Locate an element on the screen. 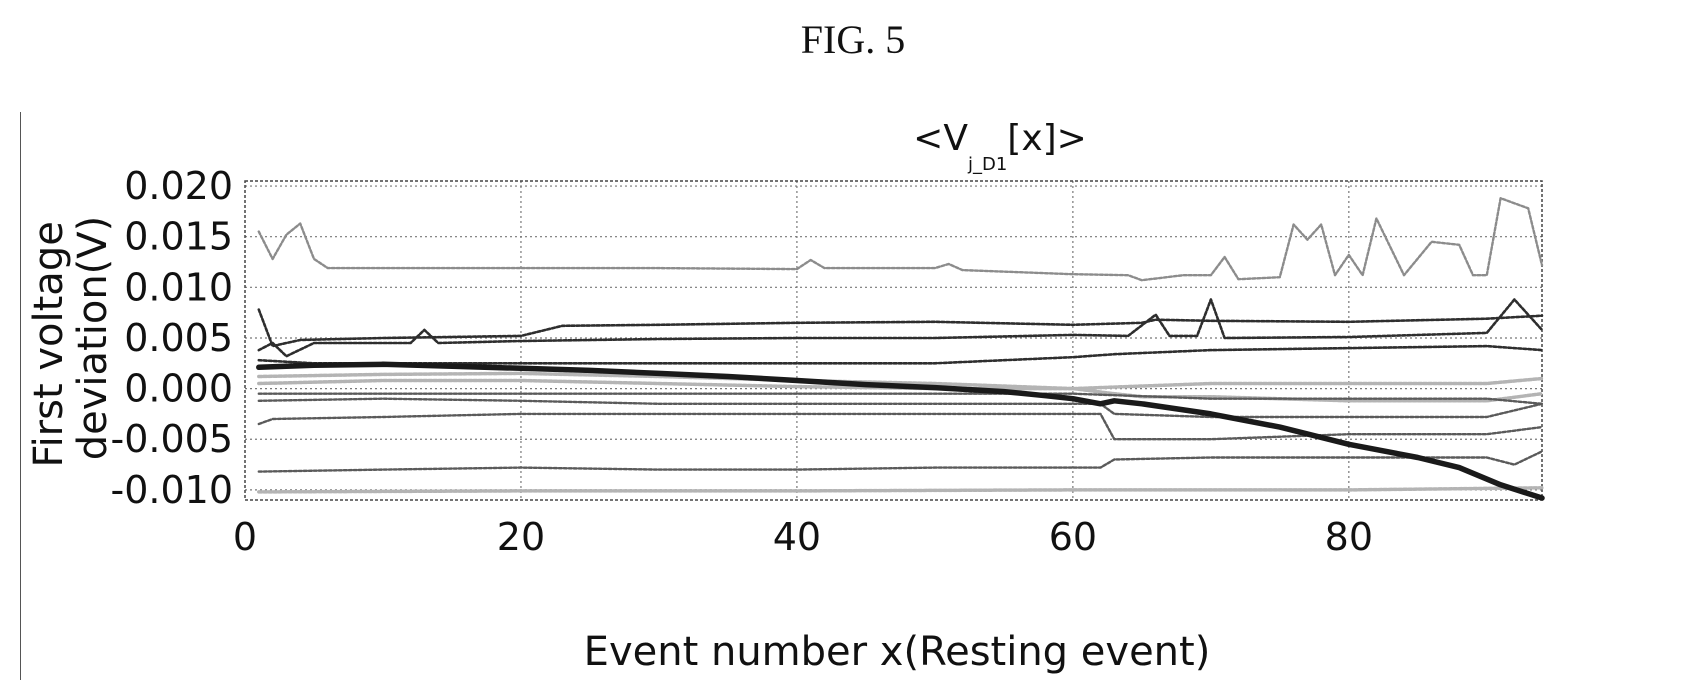 This screenshot has height=700, width=1706. y-axis-label-line-2: deviation(V) is located at coordinates (93, 338).